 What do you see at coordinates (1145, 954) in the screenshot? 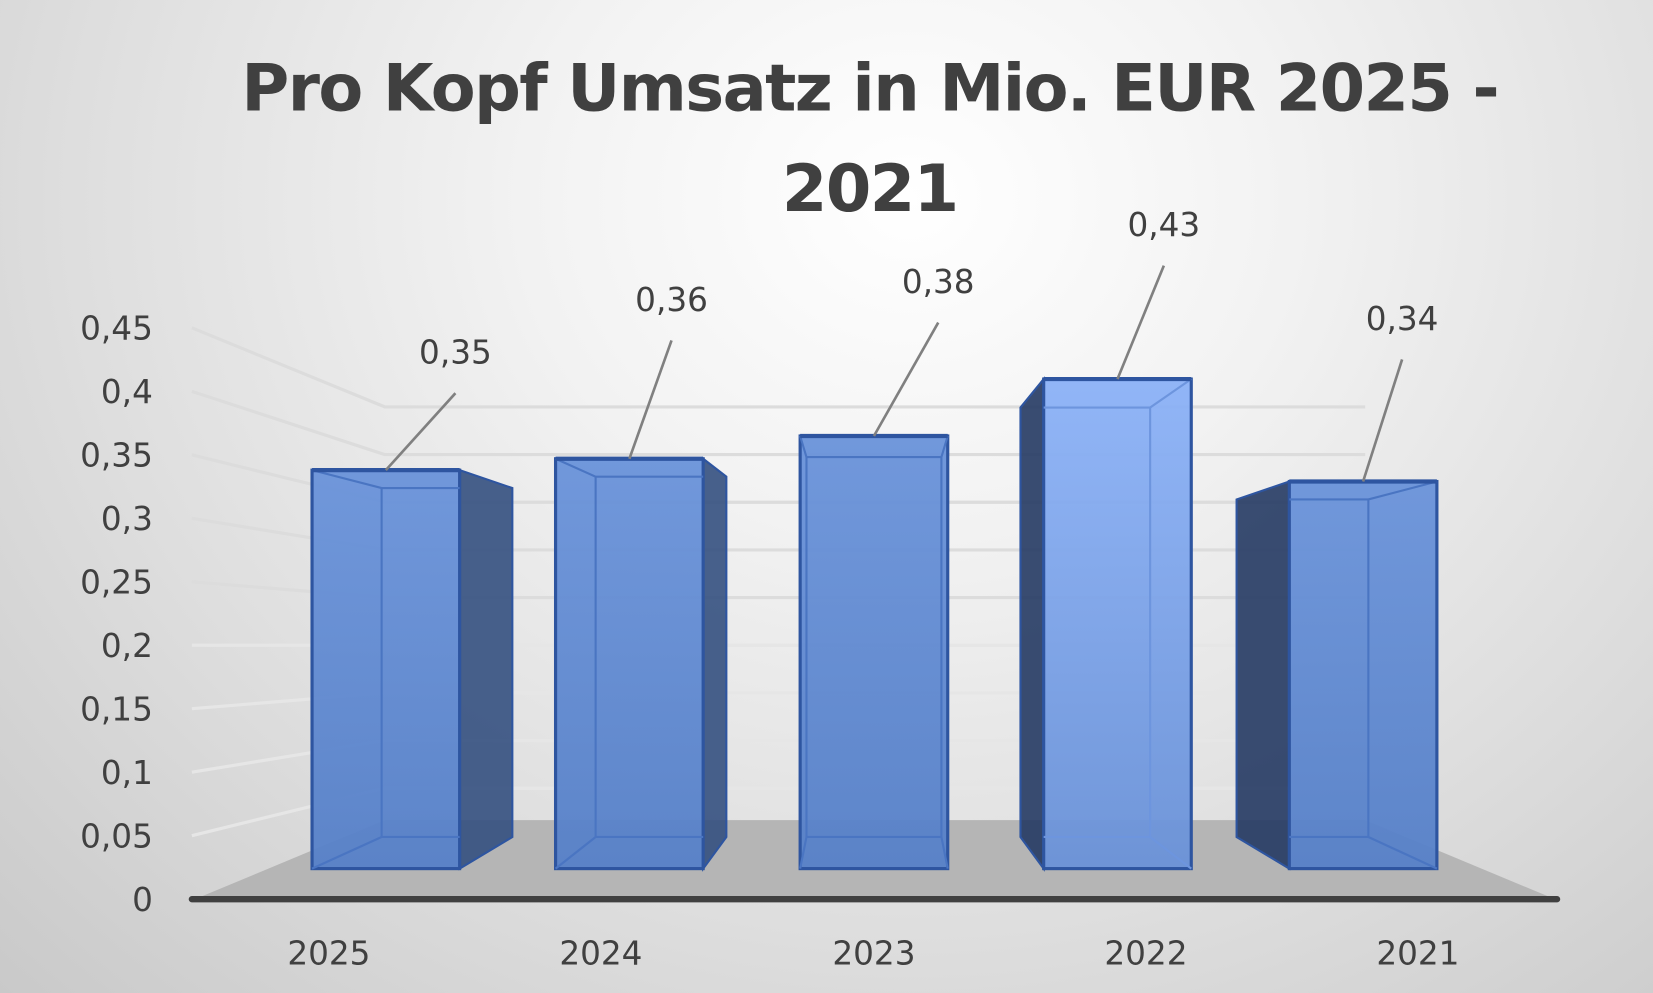
I see `x-category-label: 2022` at bounding box center [1145, 954].